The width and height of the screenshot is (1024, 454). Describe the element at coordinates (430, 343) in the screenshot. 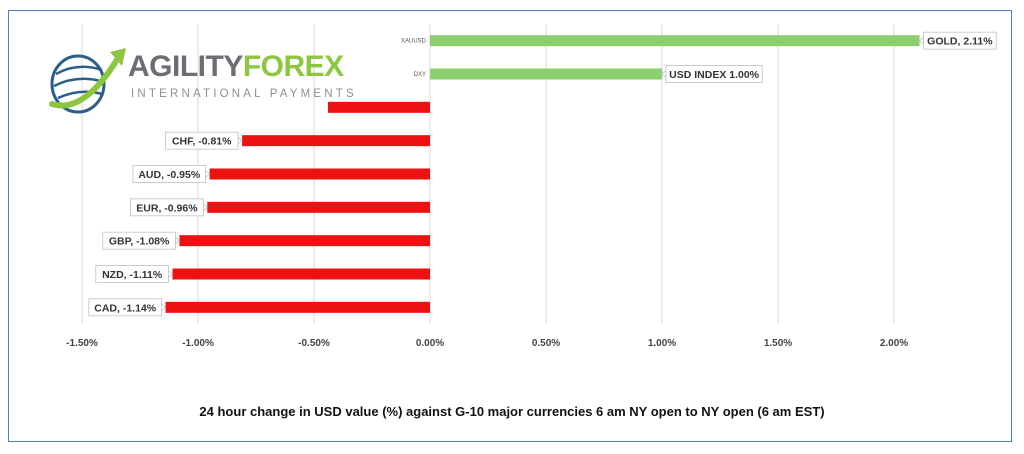

I see `x-tick-label: 0.00%` at that location.